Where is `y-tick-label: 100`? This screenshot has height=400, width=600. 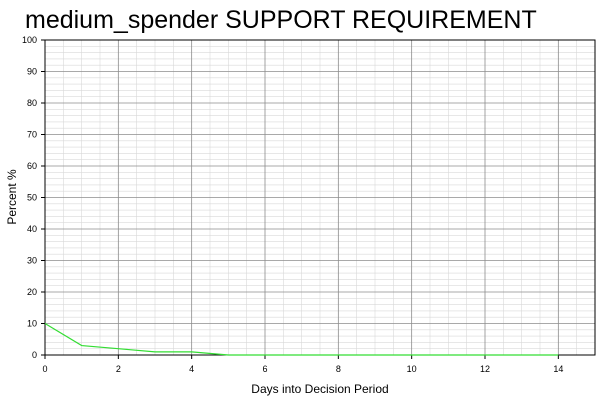 y-tick-label: 100 is located at coordinates (29, 40).